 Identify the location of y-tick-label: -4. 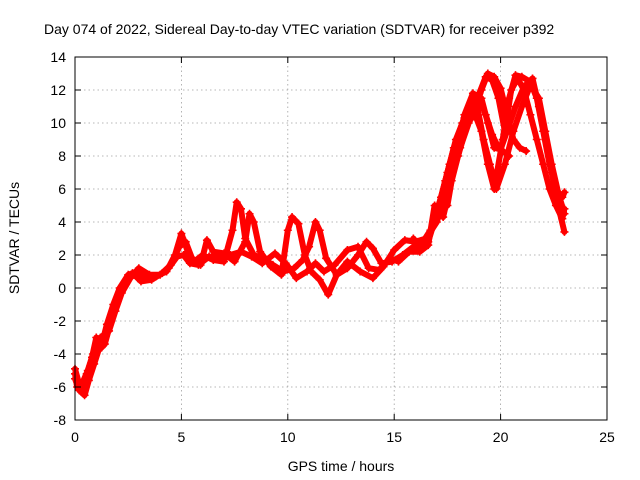
(60, 354).